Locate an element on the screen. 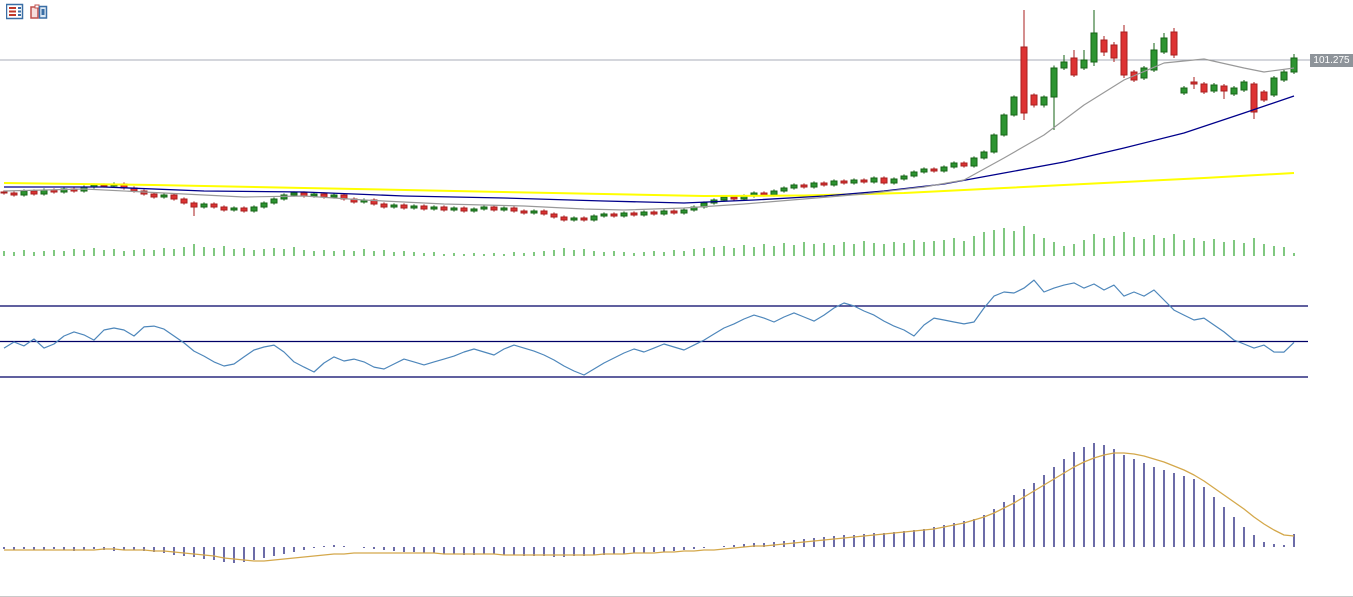 The height and width of the screenshot is (597, 1353). toolbar is located at coordinates (27, 11).